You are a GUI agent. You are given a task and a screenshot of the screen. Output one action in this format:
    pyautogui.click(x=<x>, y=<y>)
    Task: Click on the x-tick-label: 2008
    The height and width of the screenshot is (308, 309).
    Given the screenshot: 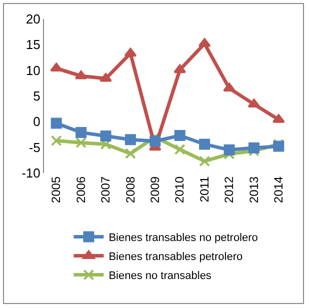 What is the action you would take?
    pyautogui.click(x=130, y=190)
    